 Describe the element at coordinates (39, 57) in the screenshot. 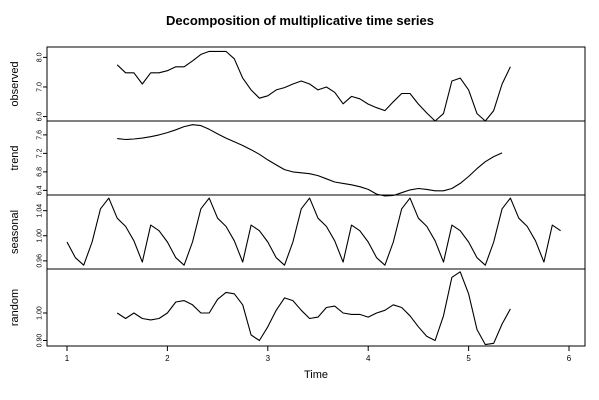

I see `observed-y-tick-label: 8.0` at that location.